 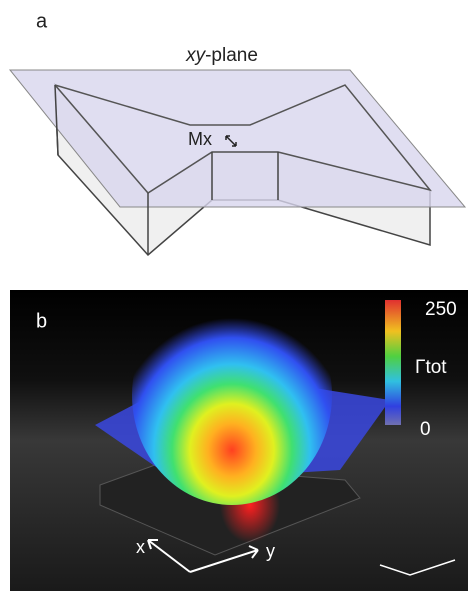 I want to click on arrow, so click(x=231, y=141).